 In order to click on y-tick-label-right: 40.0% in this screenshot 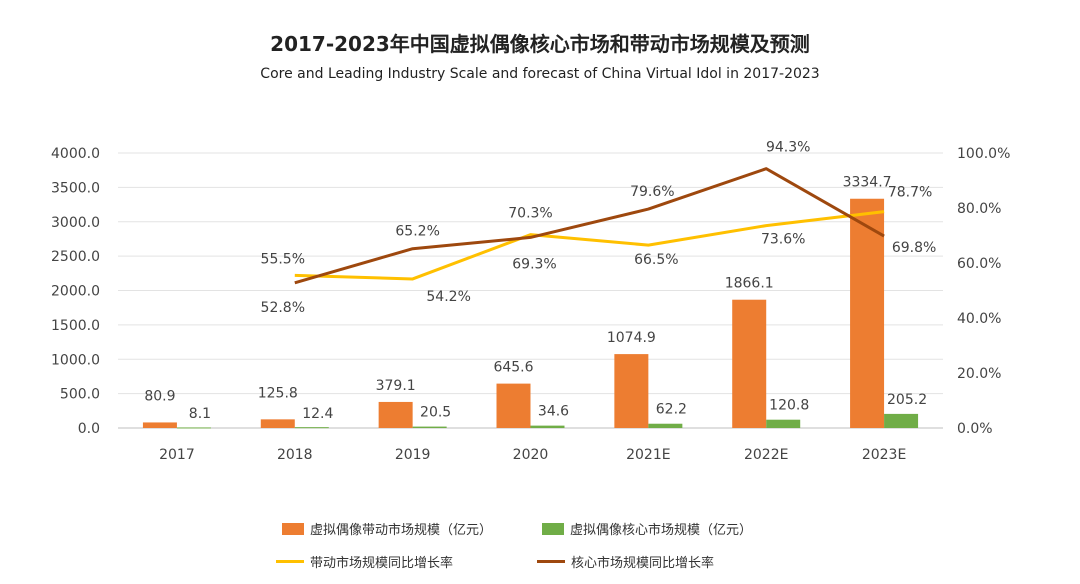, I will do `click(979, 319)`.